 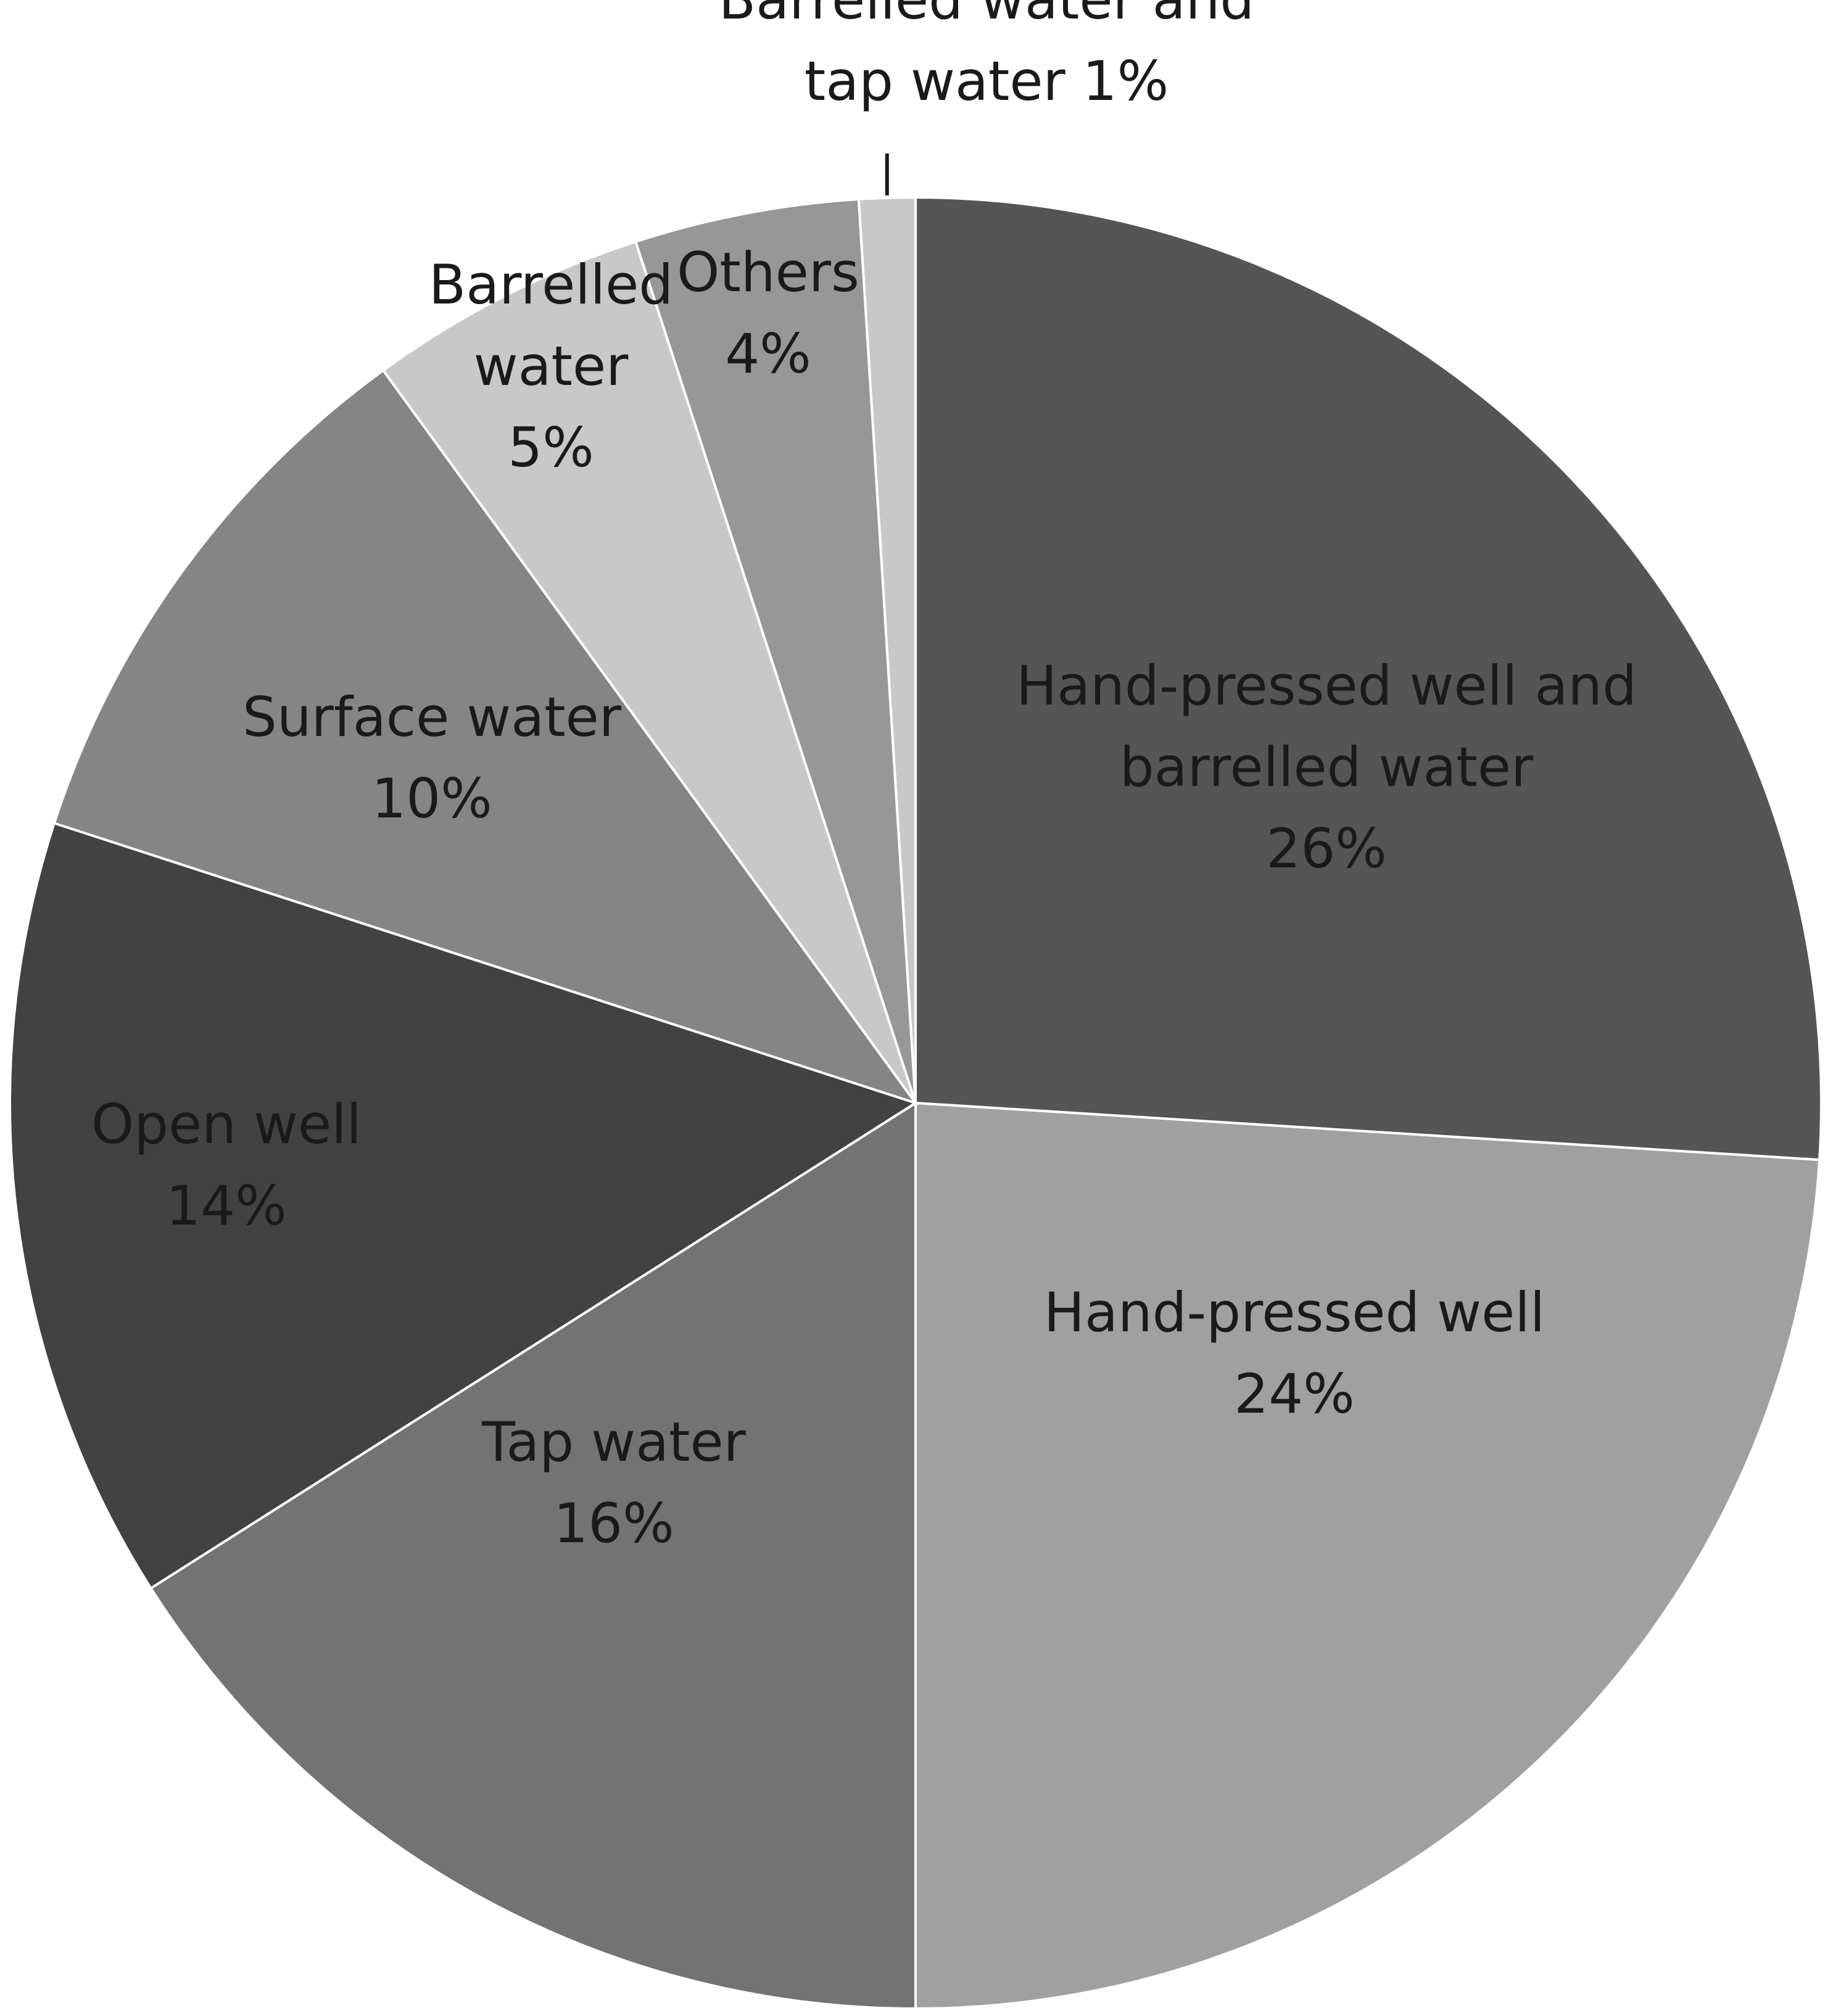 I want to click on slice-label-line: water, so click(x=552, y=366).